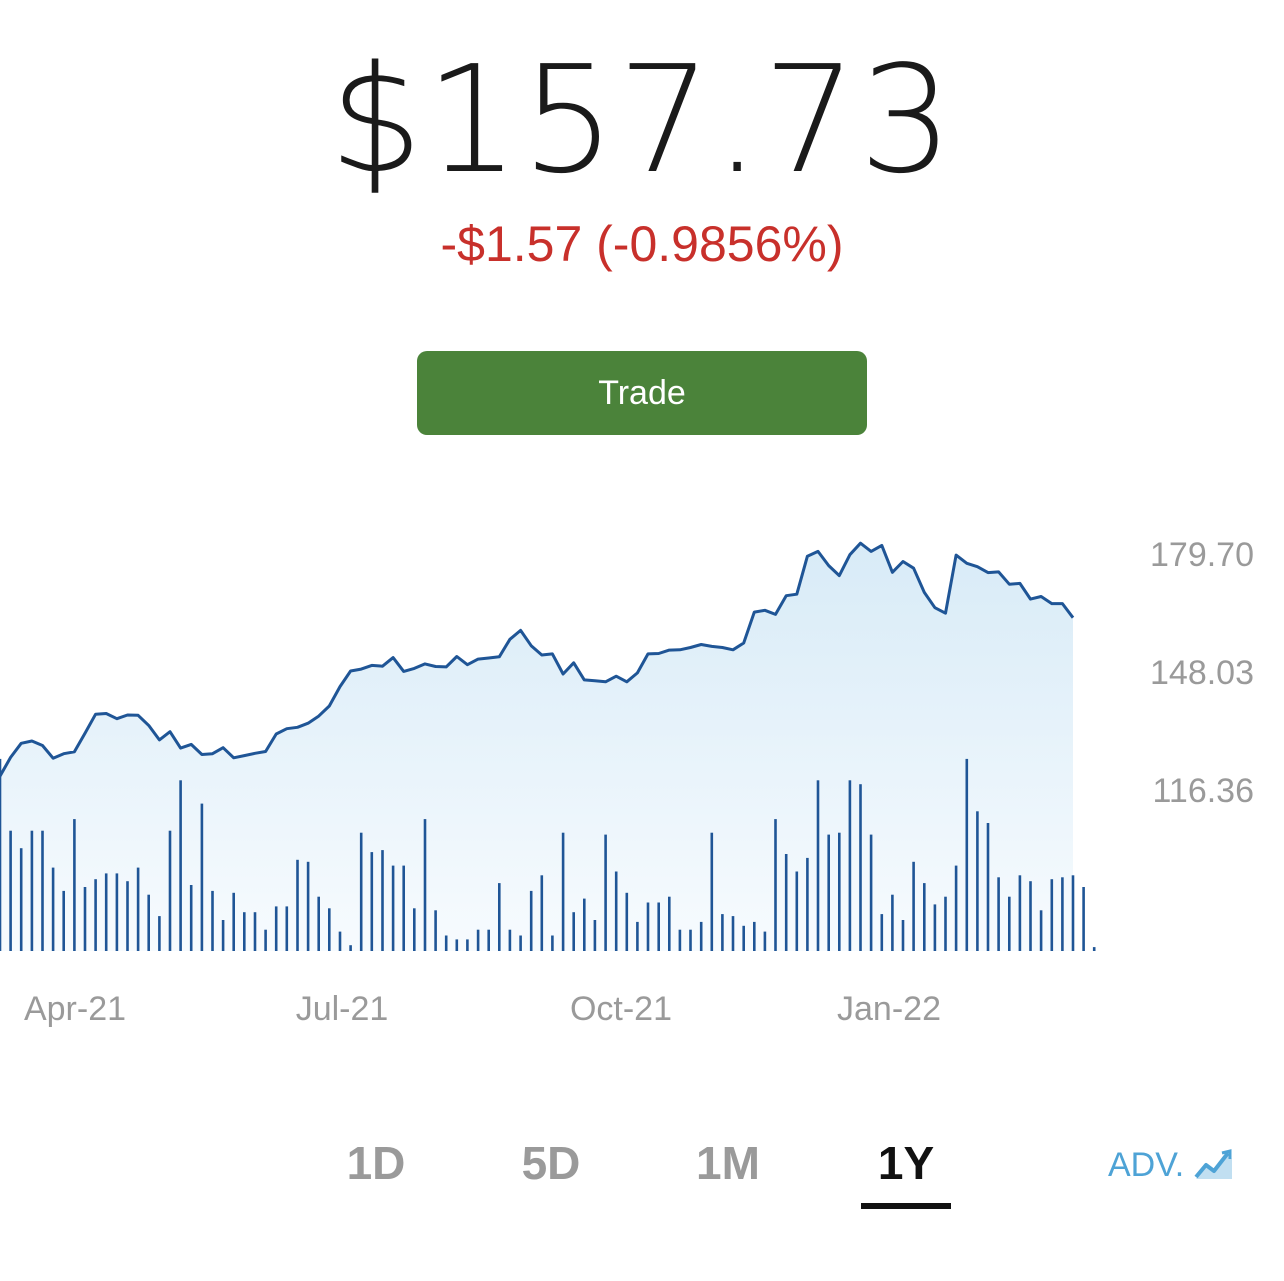 This screenshot has width=1284, height=1281. Describe the element at coordinates (728, 1163) in the screenshot. I see `tab-1m: 1M` at that location.